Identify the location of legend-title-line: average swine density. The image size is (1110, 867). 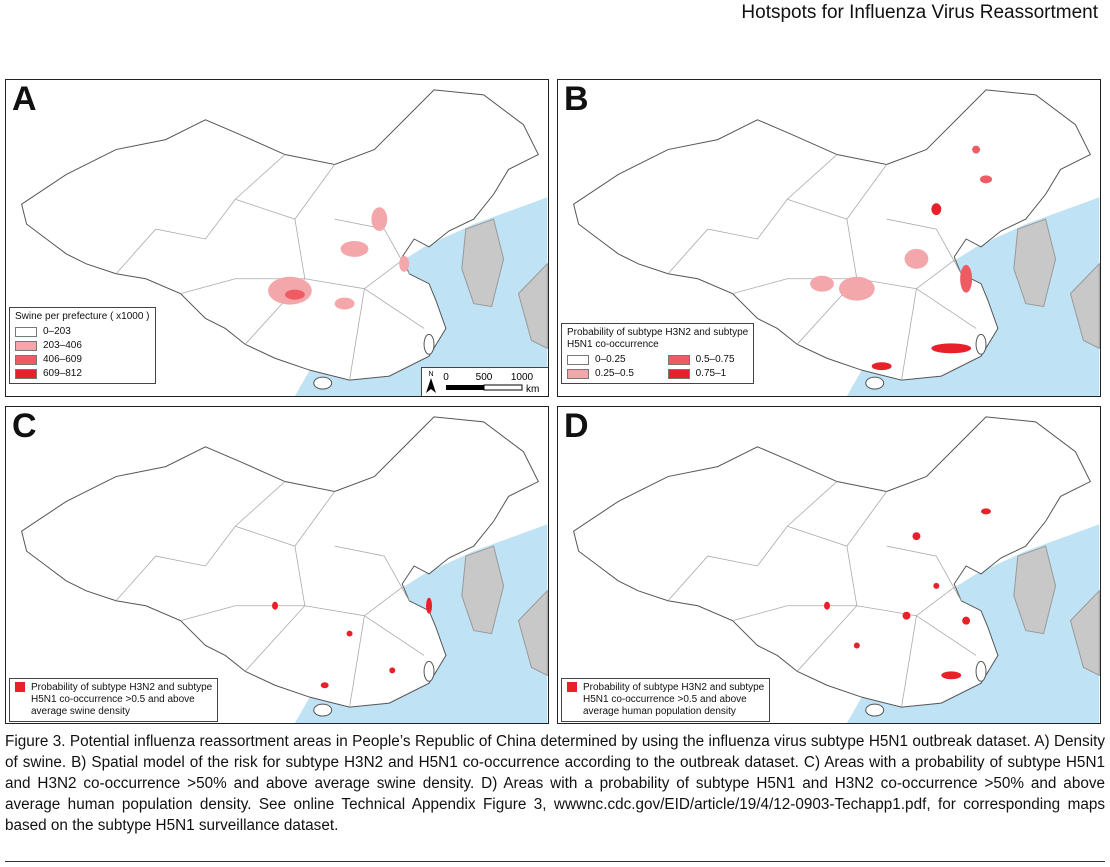
(80, 711).